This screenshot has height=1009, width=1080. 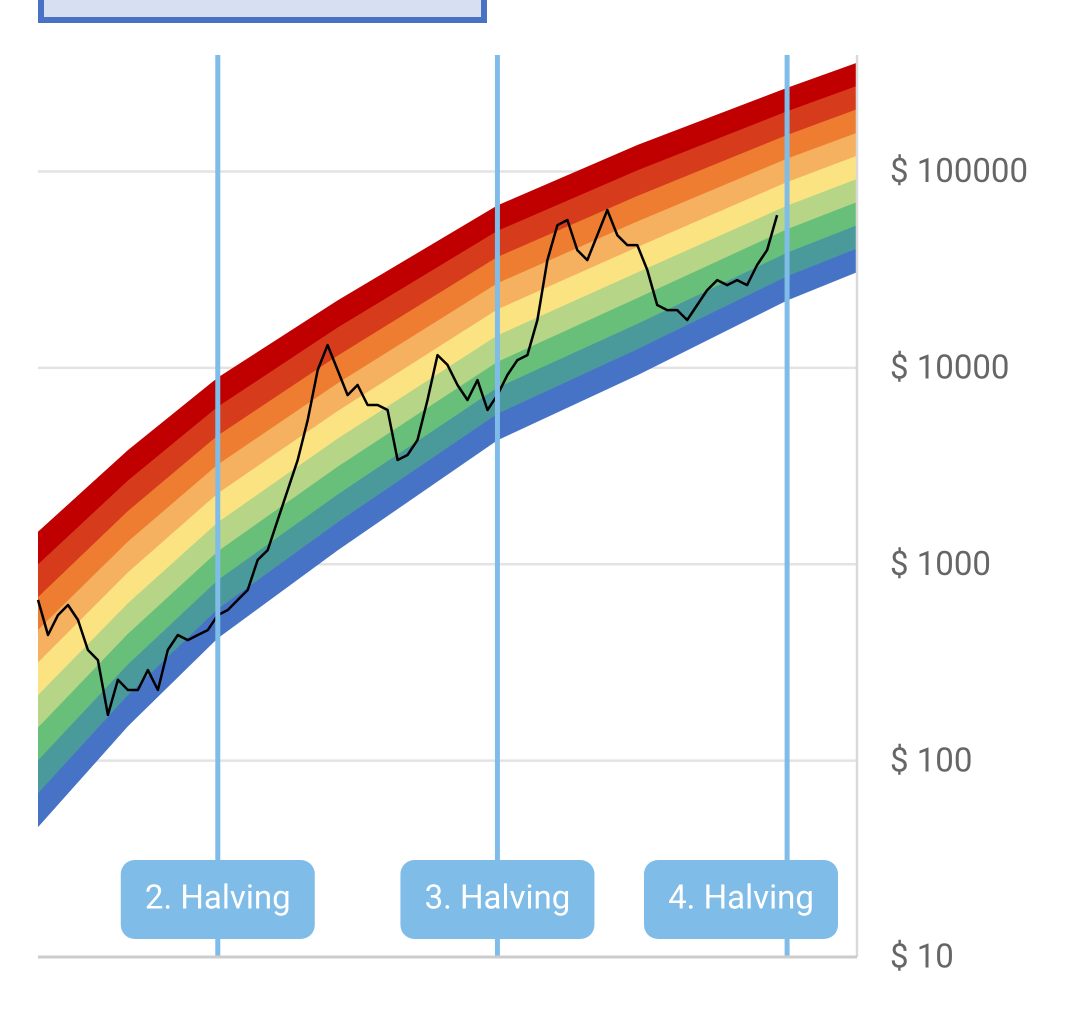 I want to click on halving-label: 3. Halving, so click(x=498, y=898).